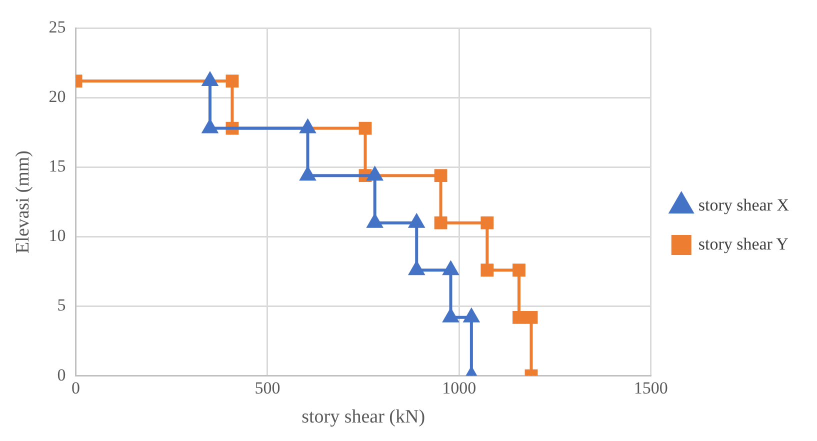  I want to click on y-tick-label: 15, so click(57, 166).